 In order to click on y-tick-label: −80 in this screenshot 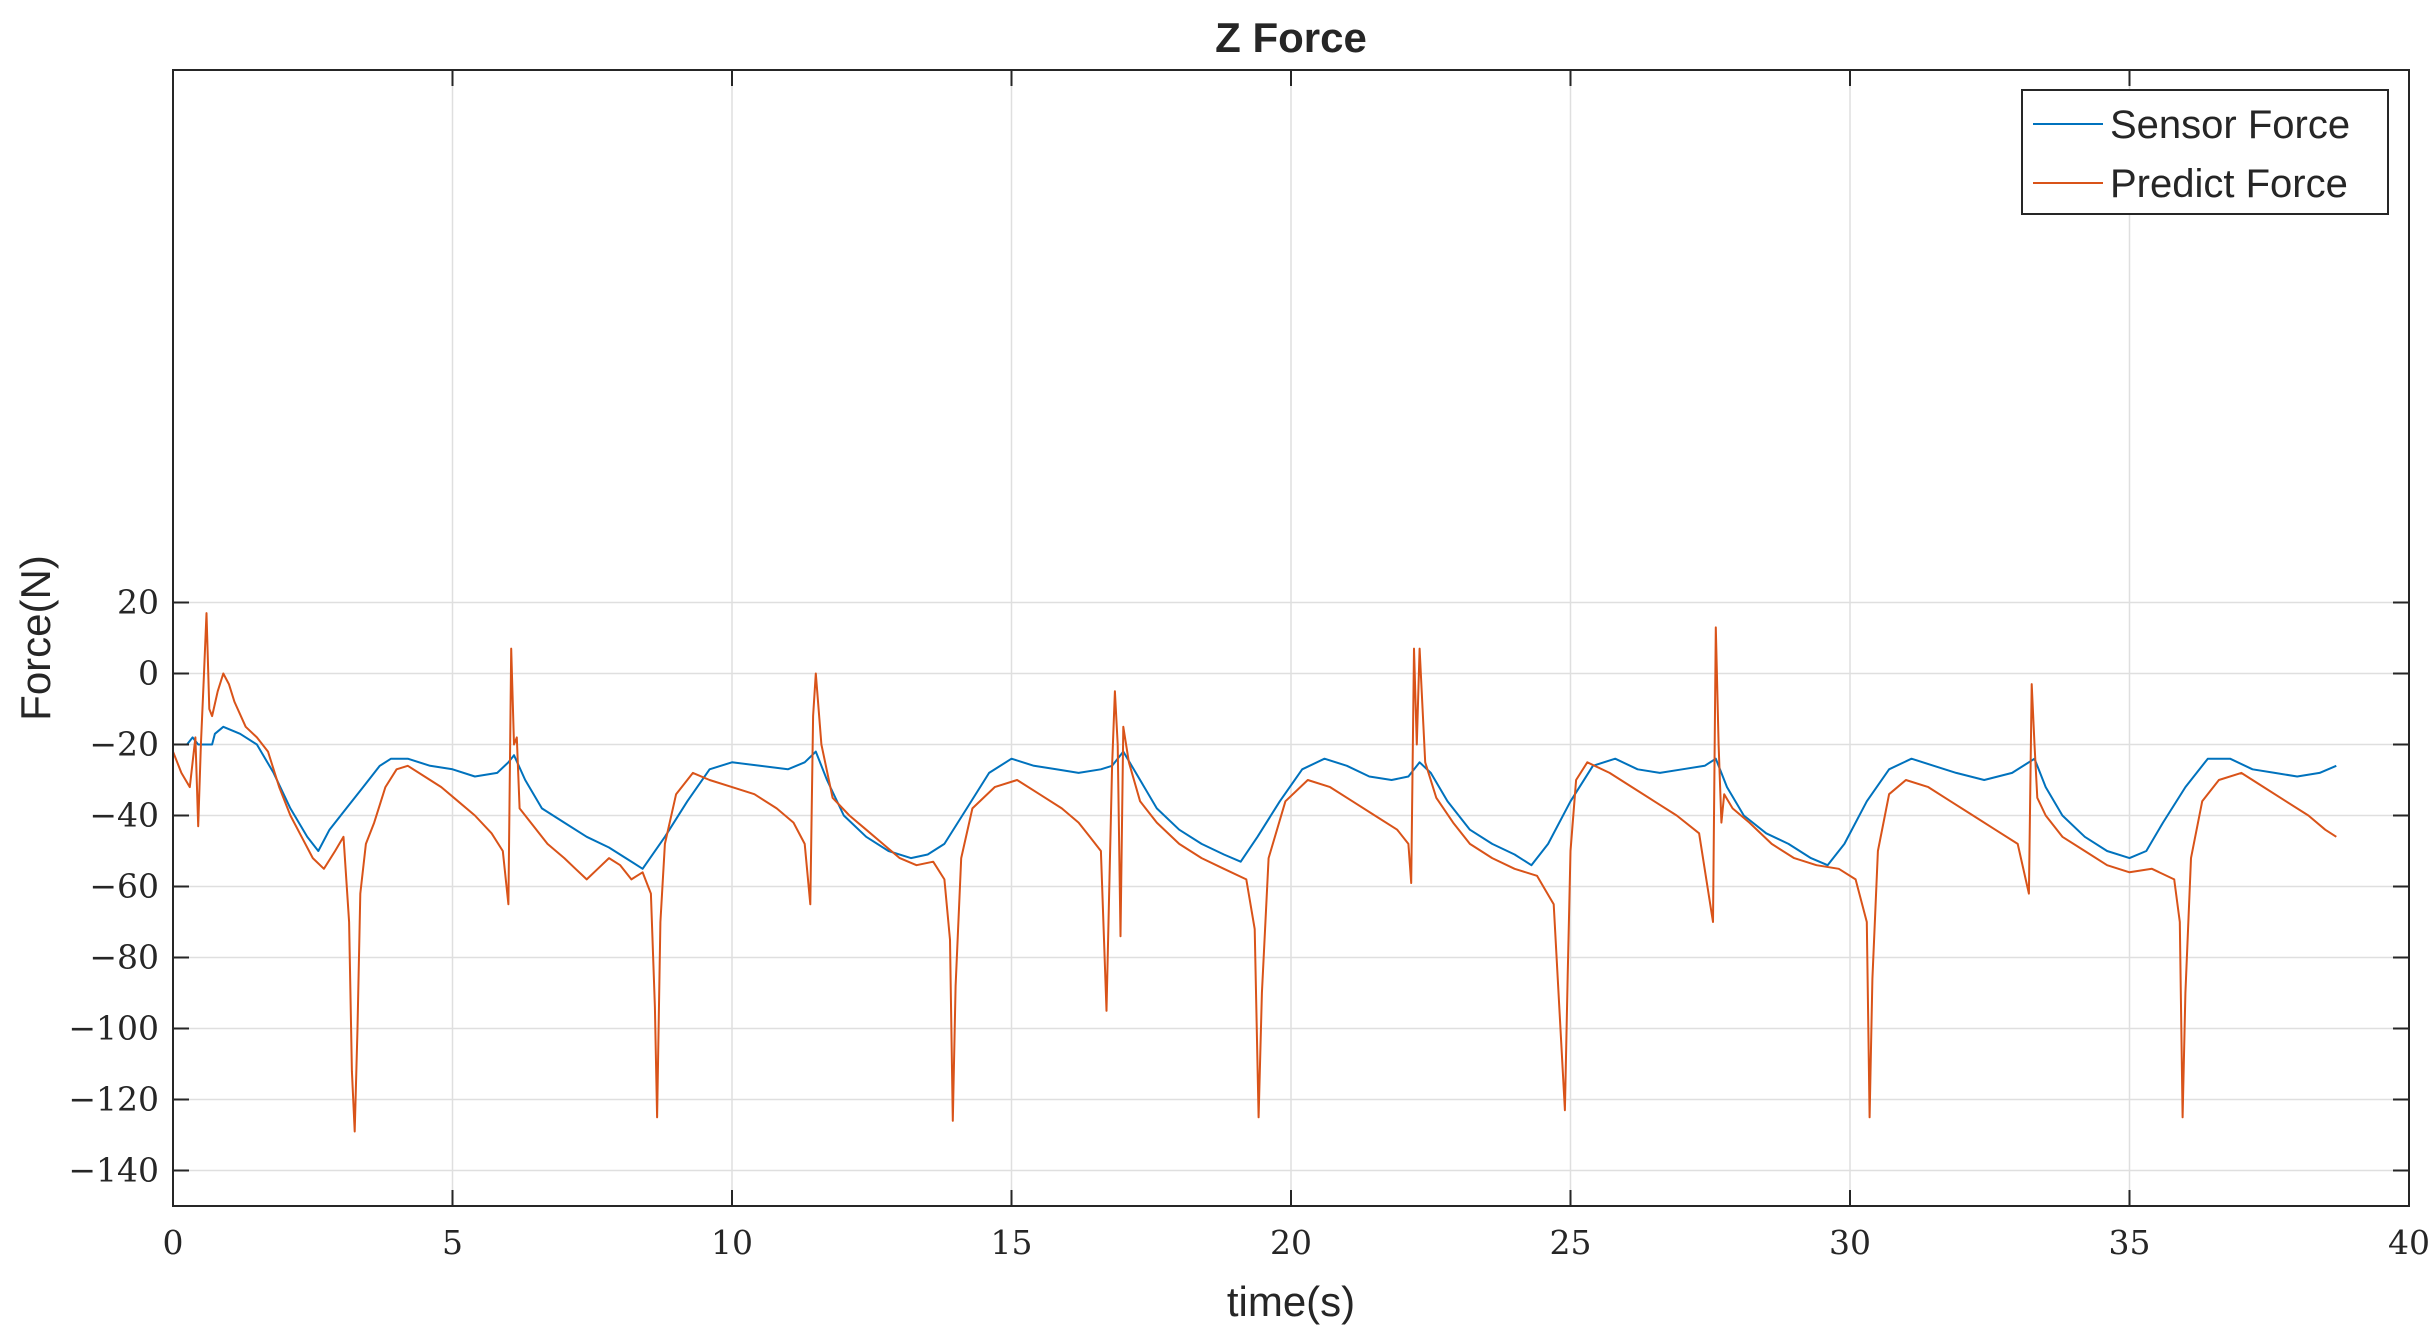, I will do `click(124, 957)`.